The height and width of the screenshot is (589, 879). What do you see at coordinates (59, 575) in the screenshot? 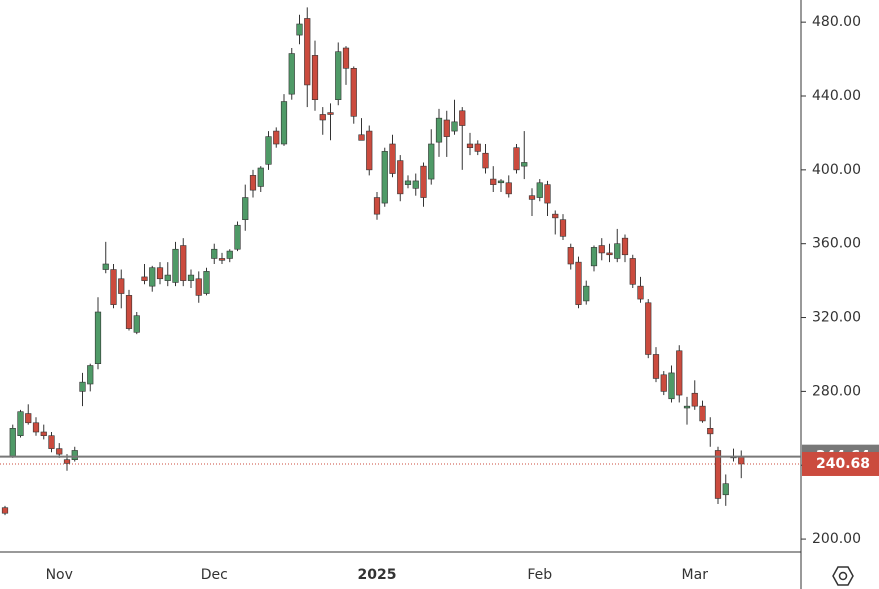
I see `x-tick-label: Nov` at bounding box center [59, 575].